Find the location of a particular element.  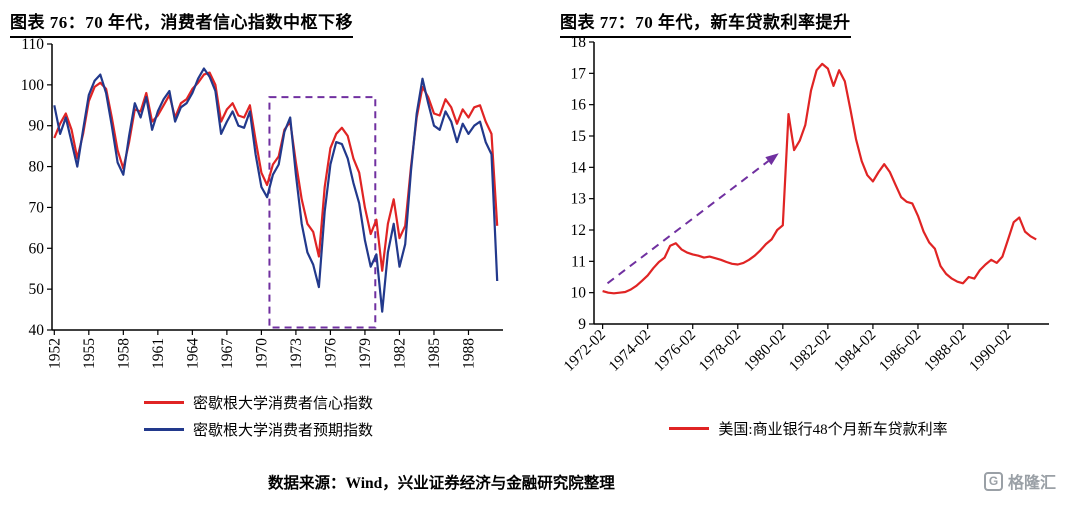

svg-text: 1976-02 is located at coordinates (675, 350).